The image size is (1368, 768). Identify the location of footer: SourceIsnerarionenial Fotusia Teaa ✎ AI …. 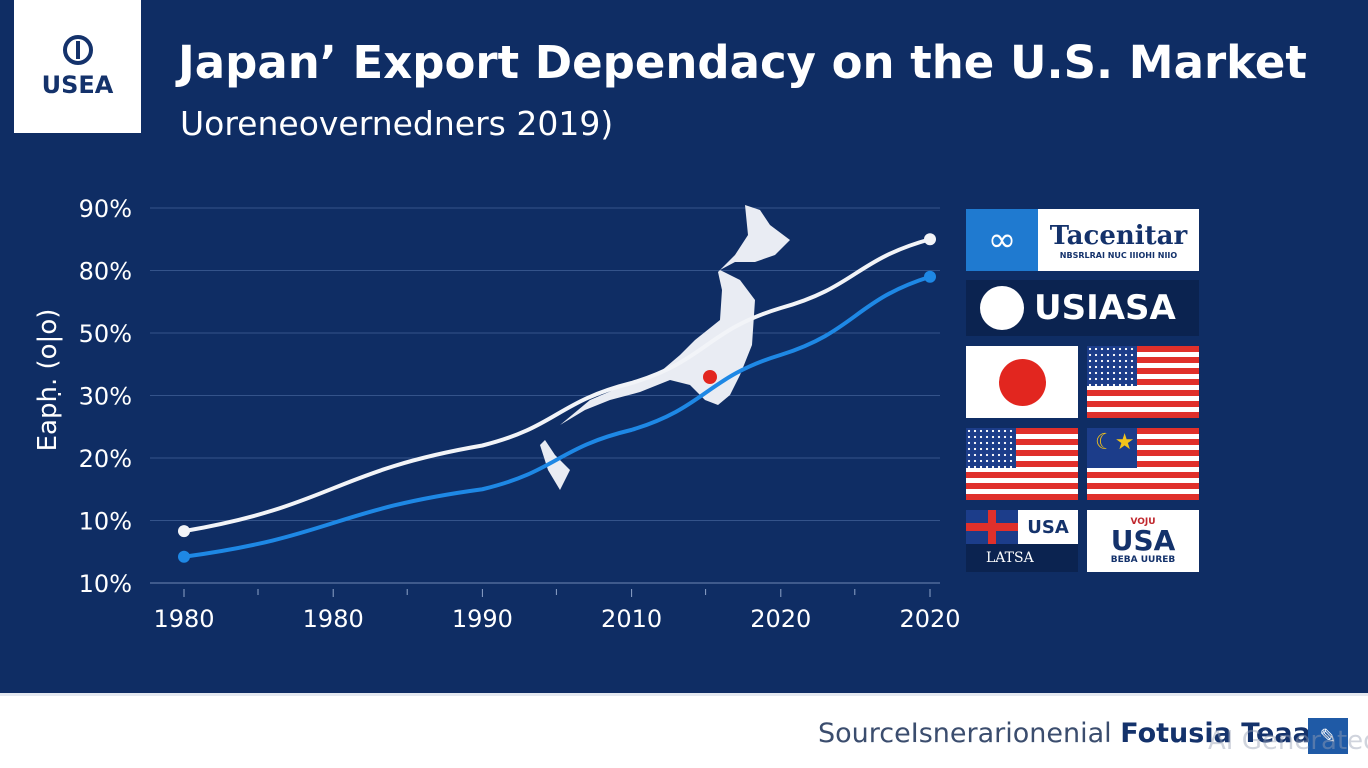
(684, 730).